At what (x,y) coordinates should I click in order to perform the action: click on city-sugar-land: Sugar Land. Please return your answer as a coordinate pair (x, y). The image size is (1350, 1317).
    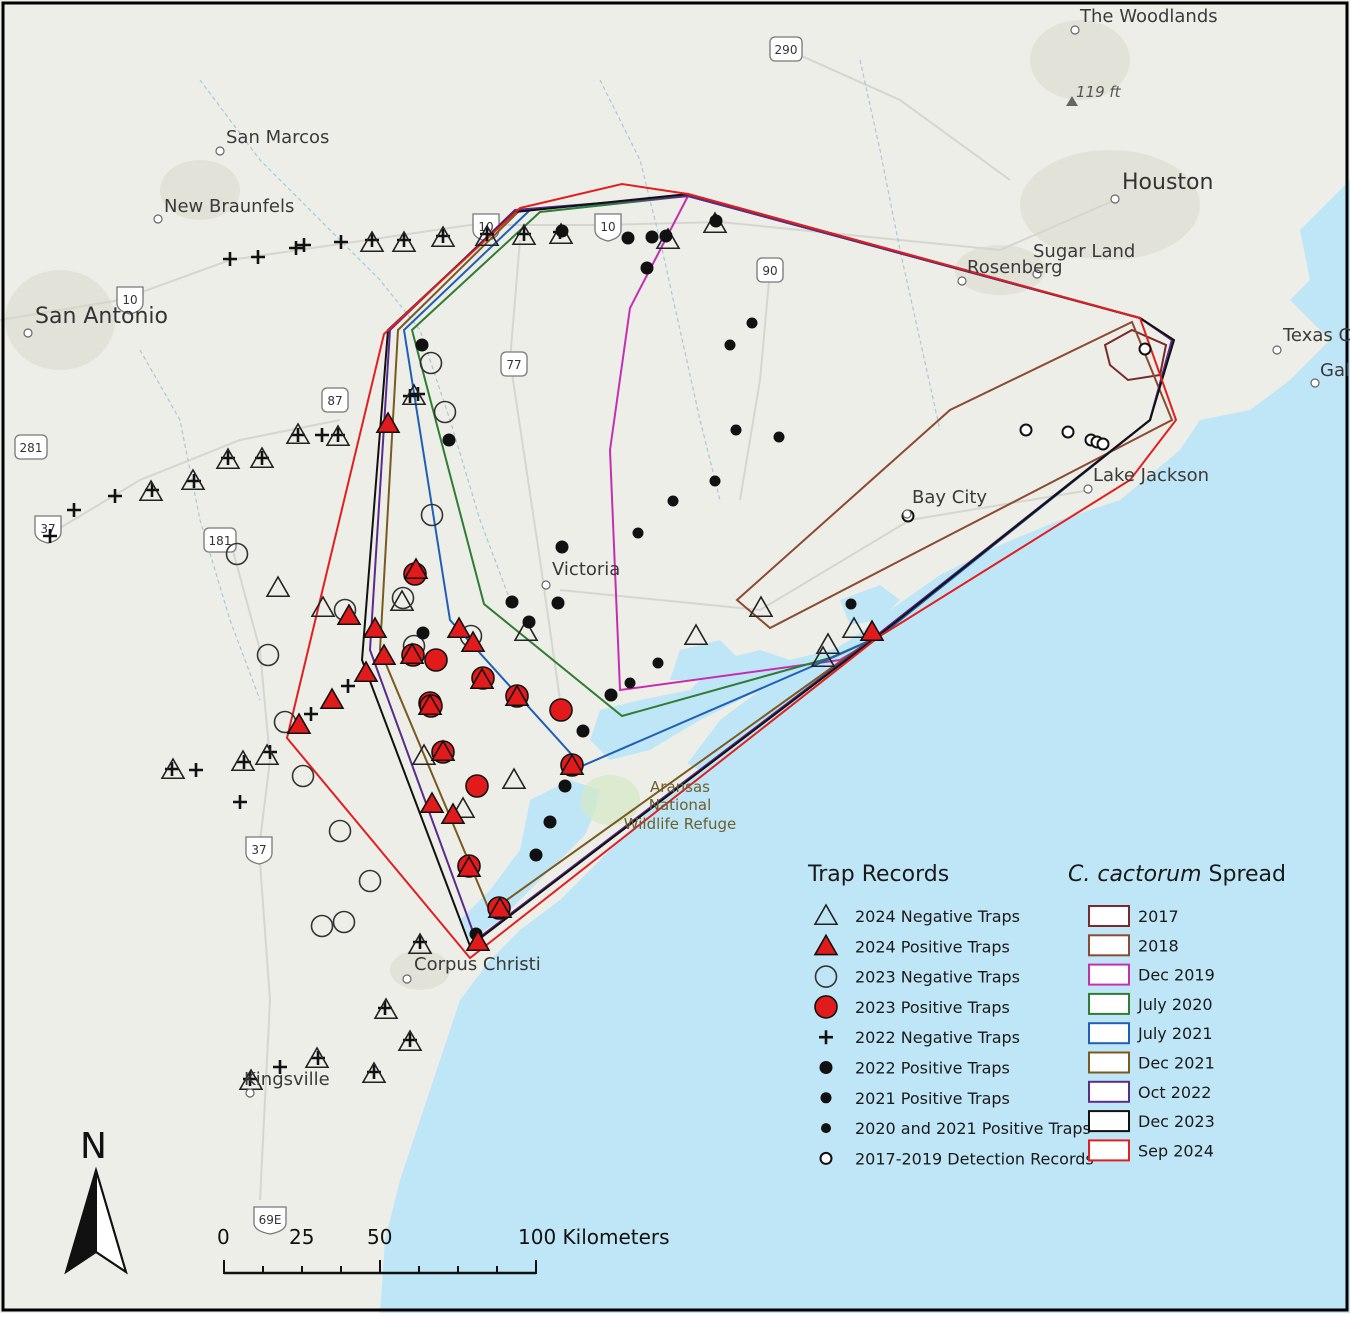
    Looking at the image, I should click on (1083, 260).